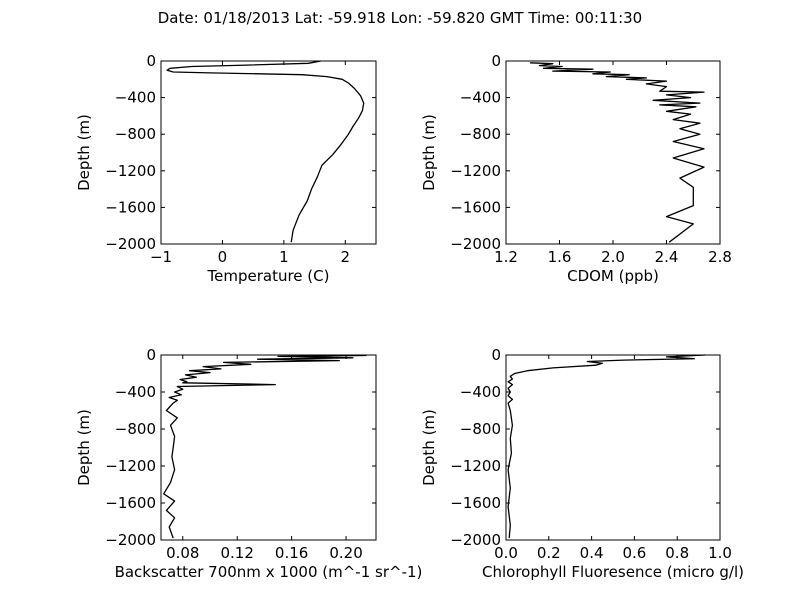 This screenshot has width=800, height=600. I want to click on x-tick-label: 0.0, so click(506, 553).